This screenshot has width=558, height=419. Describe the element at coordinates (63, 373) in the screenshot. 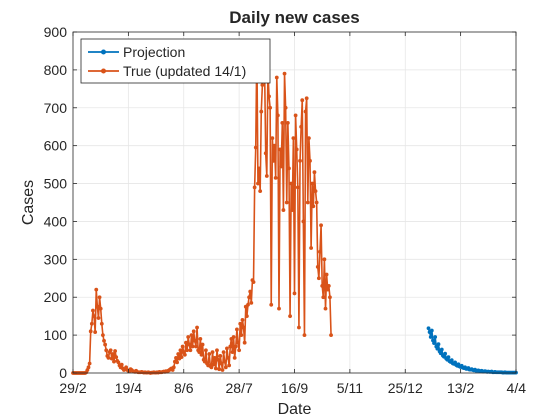

I see `y-tick-label: 0` at that location.